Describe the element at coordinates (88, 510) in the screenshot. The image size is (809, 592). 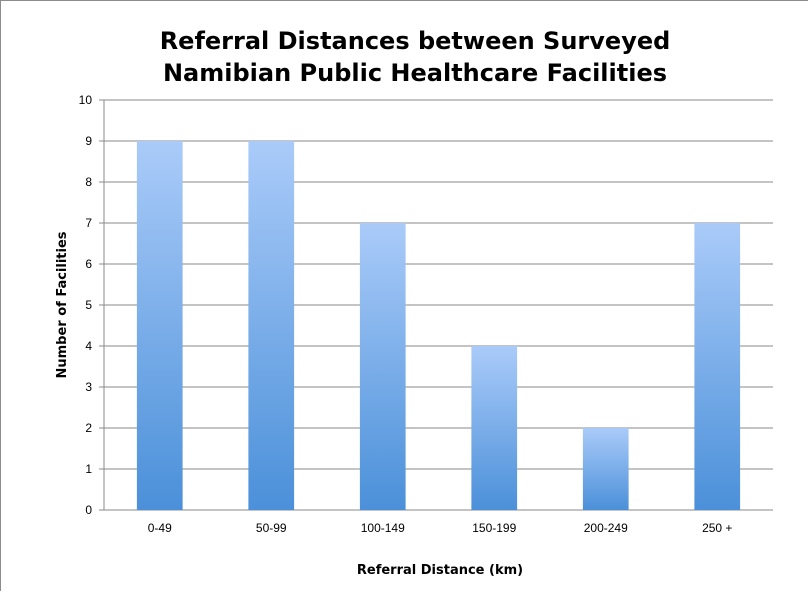
I see `y-tick-label: 0` at that location.